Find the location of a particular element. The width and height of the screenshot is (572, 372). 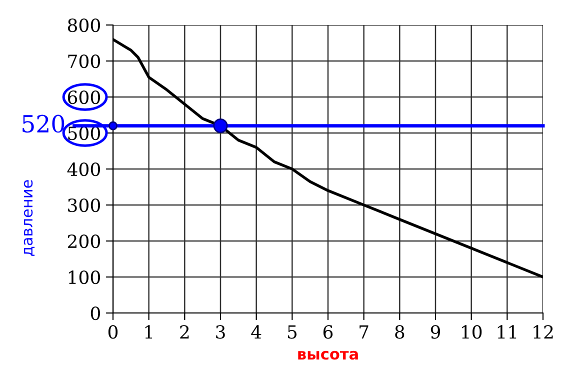

y-tick-label: 800 is located at coordinates (84, 25).